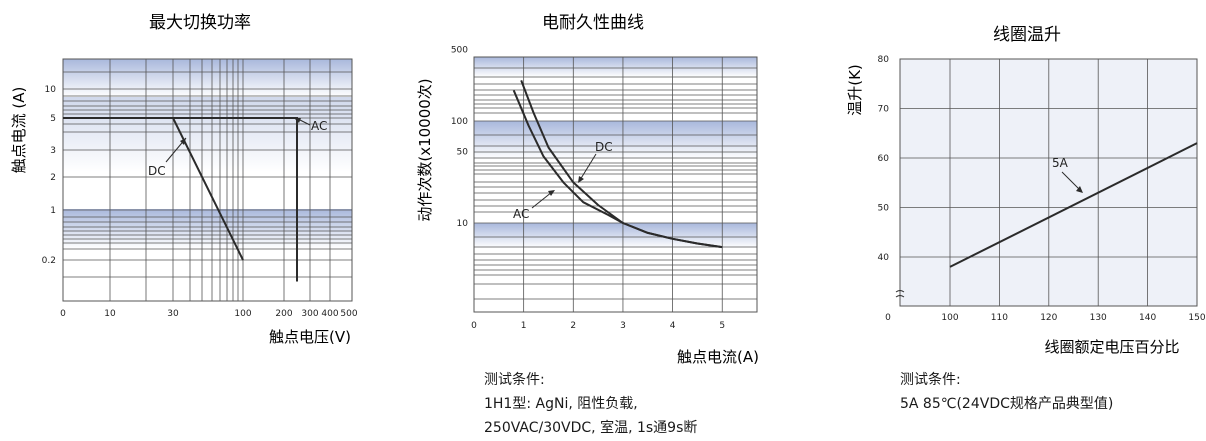 This screenshot has width=1206, height=441. I want to click on leader-dc, so click(588, 167).